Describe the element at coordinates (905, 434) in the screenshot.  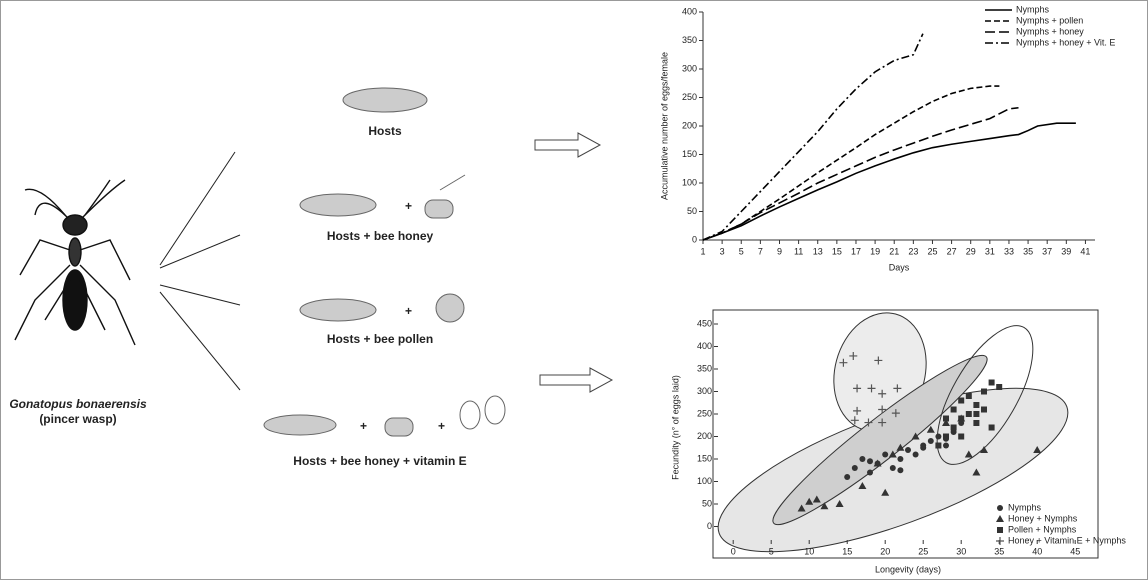
I see `plot-frame` at that location.